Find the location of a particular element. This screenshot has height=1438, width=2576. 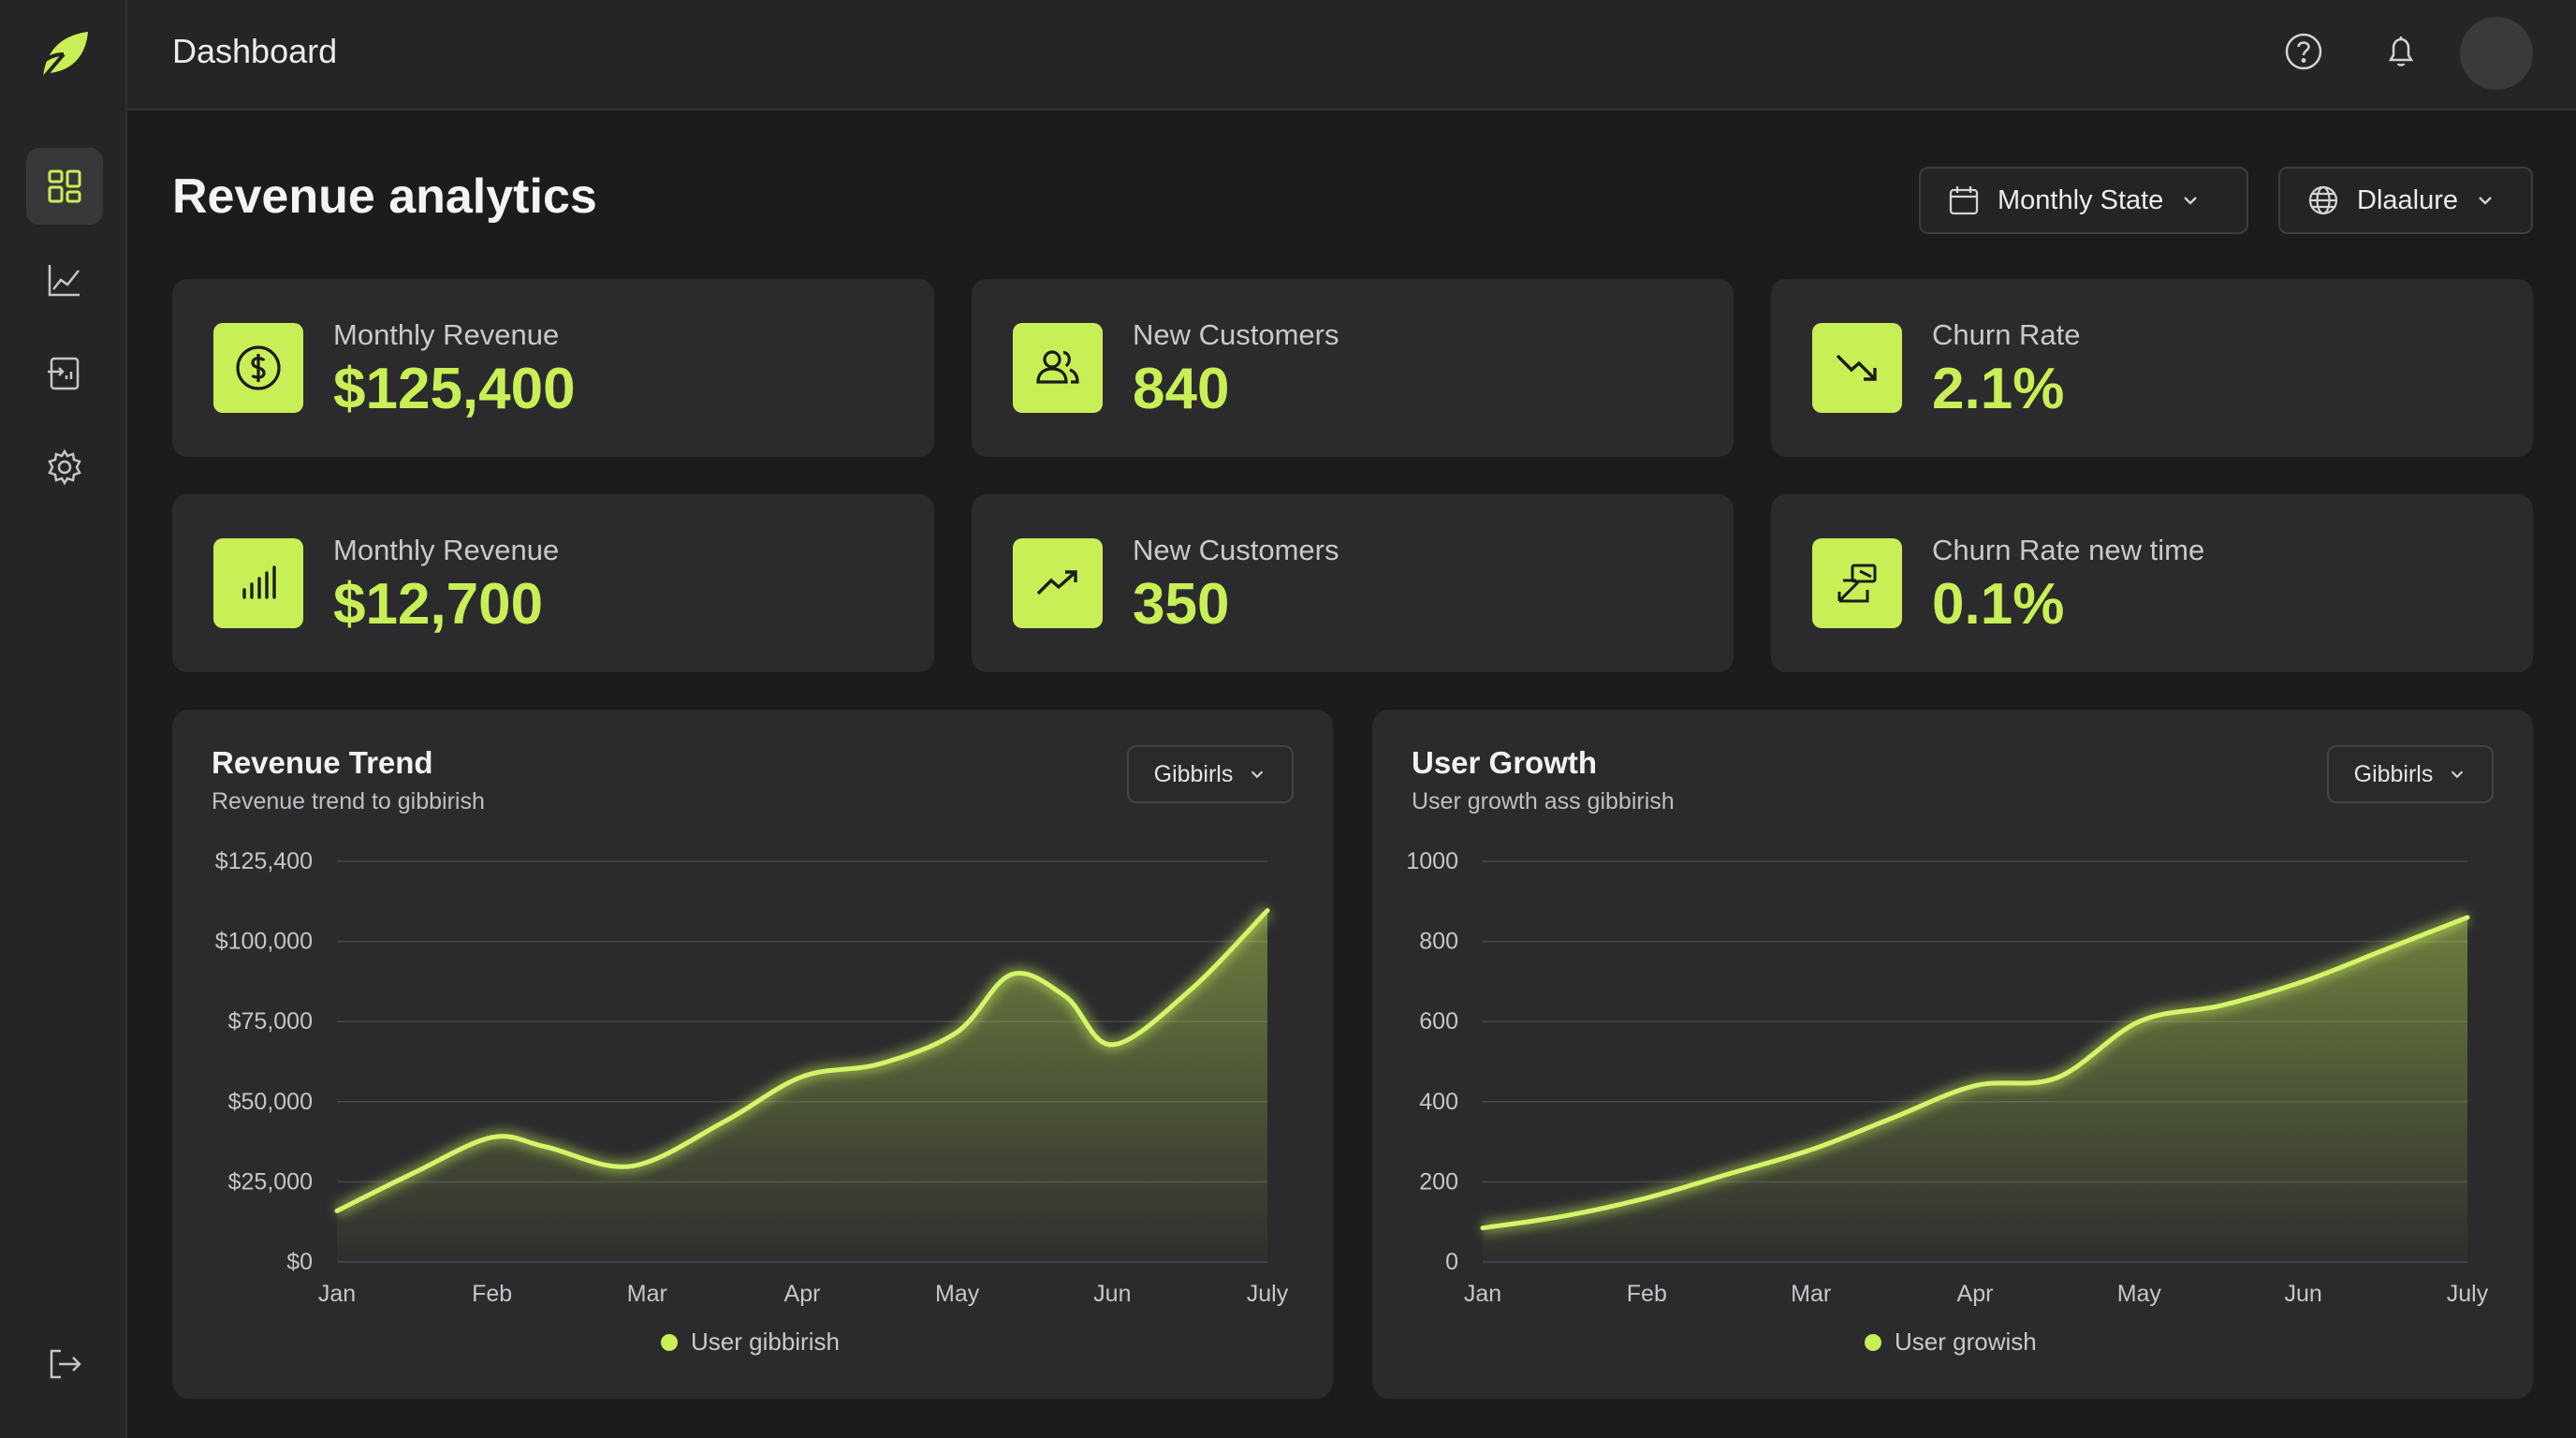

dashboard-grid-icon is located at coordinates (64, 186).